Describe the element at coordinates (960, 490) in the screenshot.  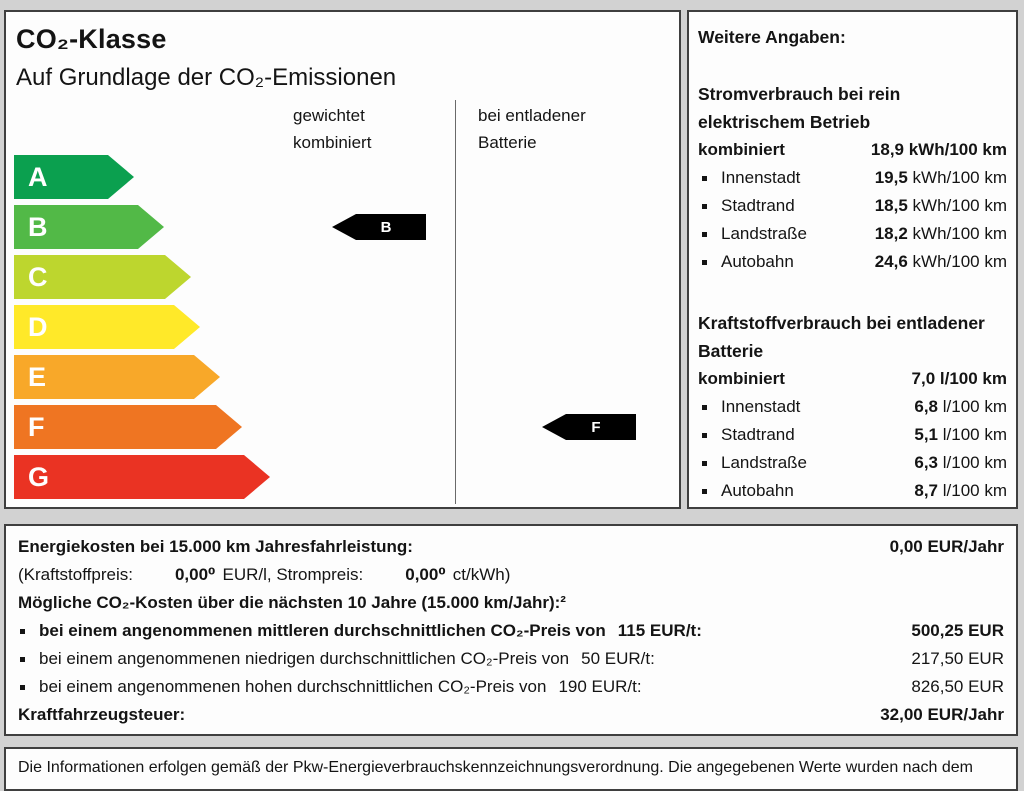
I see `row-value: 8,7 l/100 km` at that location.